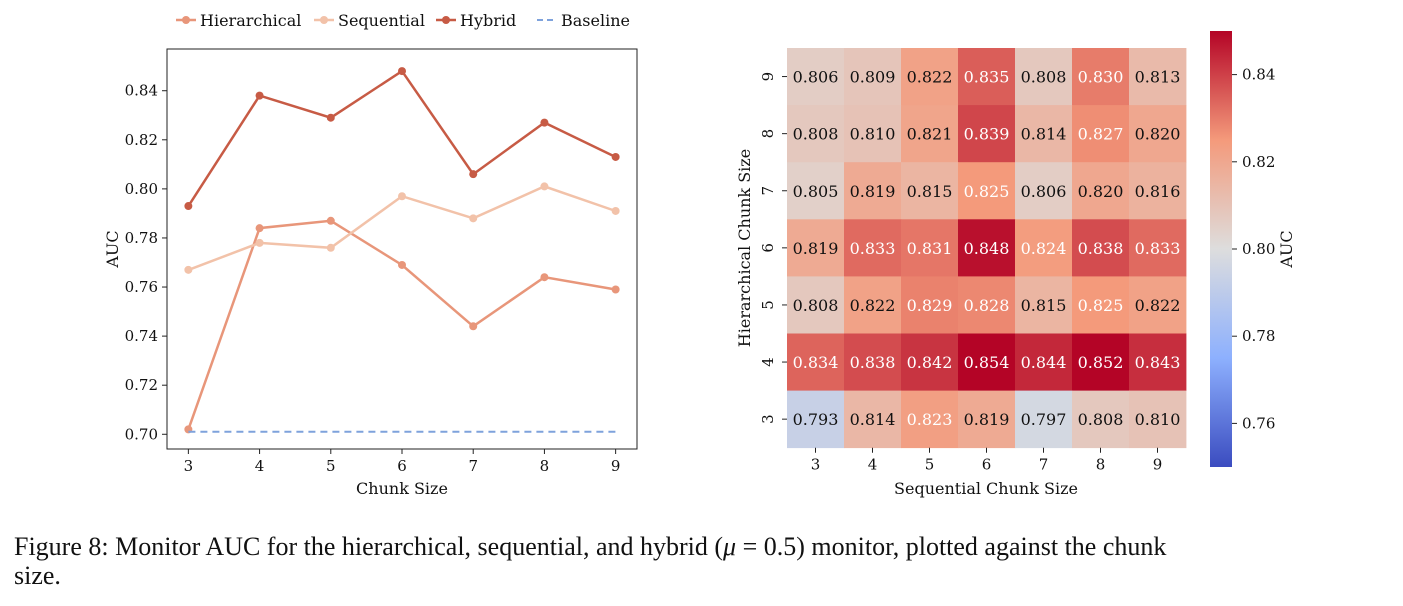 The height and width of the screenshot is (606, 1403). What do you see at coordinates (1101, 77) in the screenshot?
I see `heatmap-cell-label: 0.830` at bounding box center [1101, 77].